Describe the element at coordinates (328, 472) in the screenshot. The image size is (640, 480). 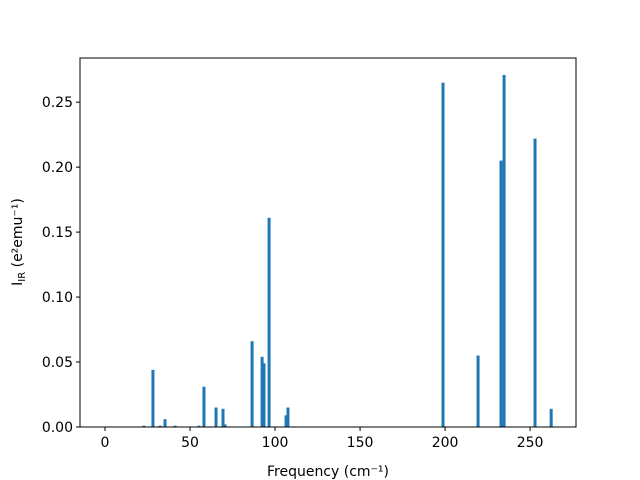
I see `x-axis-label: Frequency (cm⁻¹)` at that location.